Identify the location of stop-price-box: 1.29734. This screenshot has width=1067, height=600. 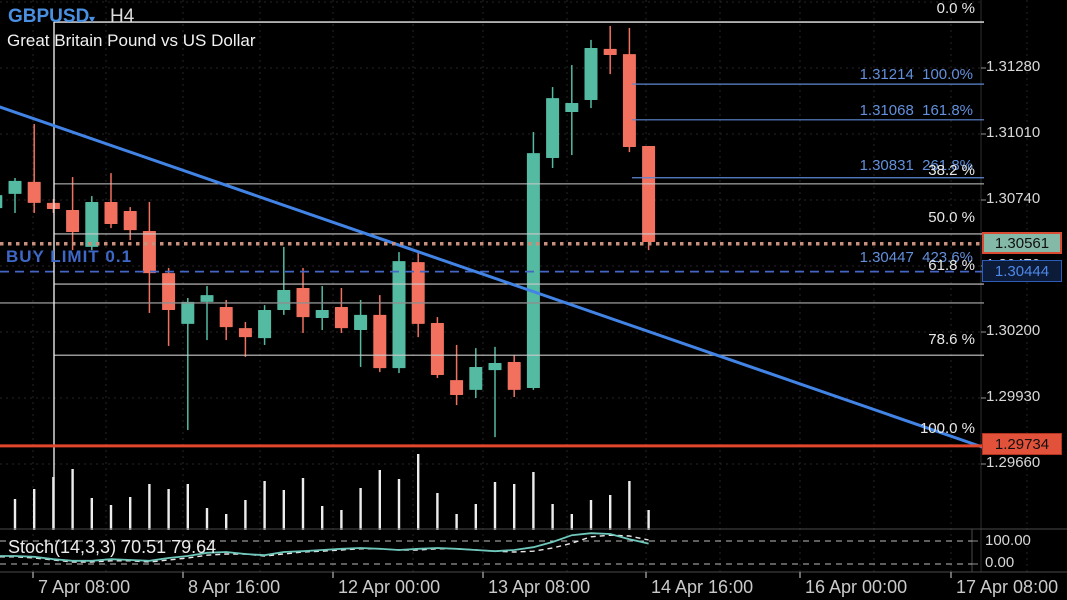
(1022, 444).